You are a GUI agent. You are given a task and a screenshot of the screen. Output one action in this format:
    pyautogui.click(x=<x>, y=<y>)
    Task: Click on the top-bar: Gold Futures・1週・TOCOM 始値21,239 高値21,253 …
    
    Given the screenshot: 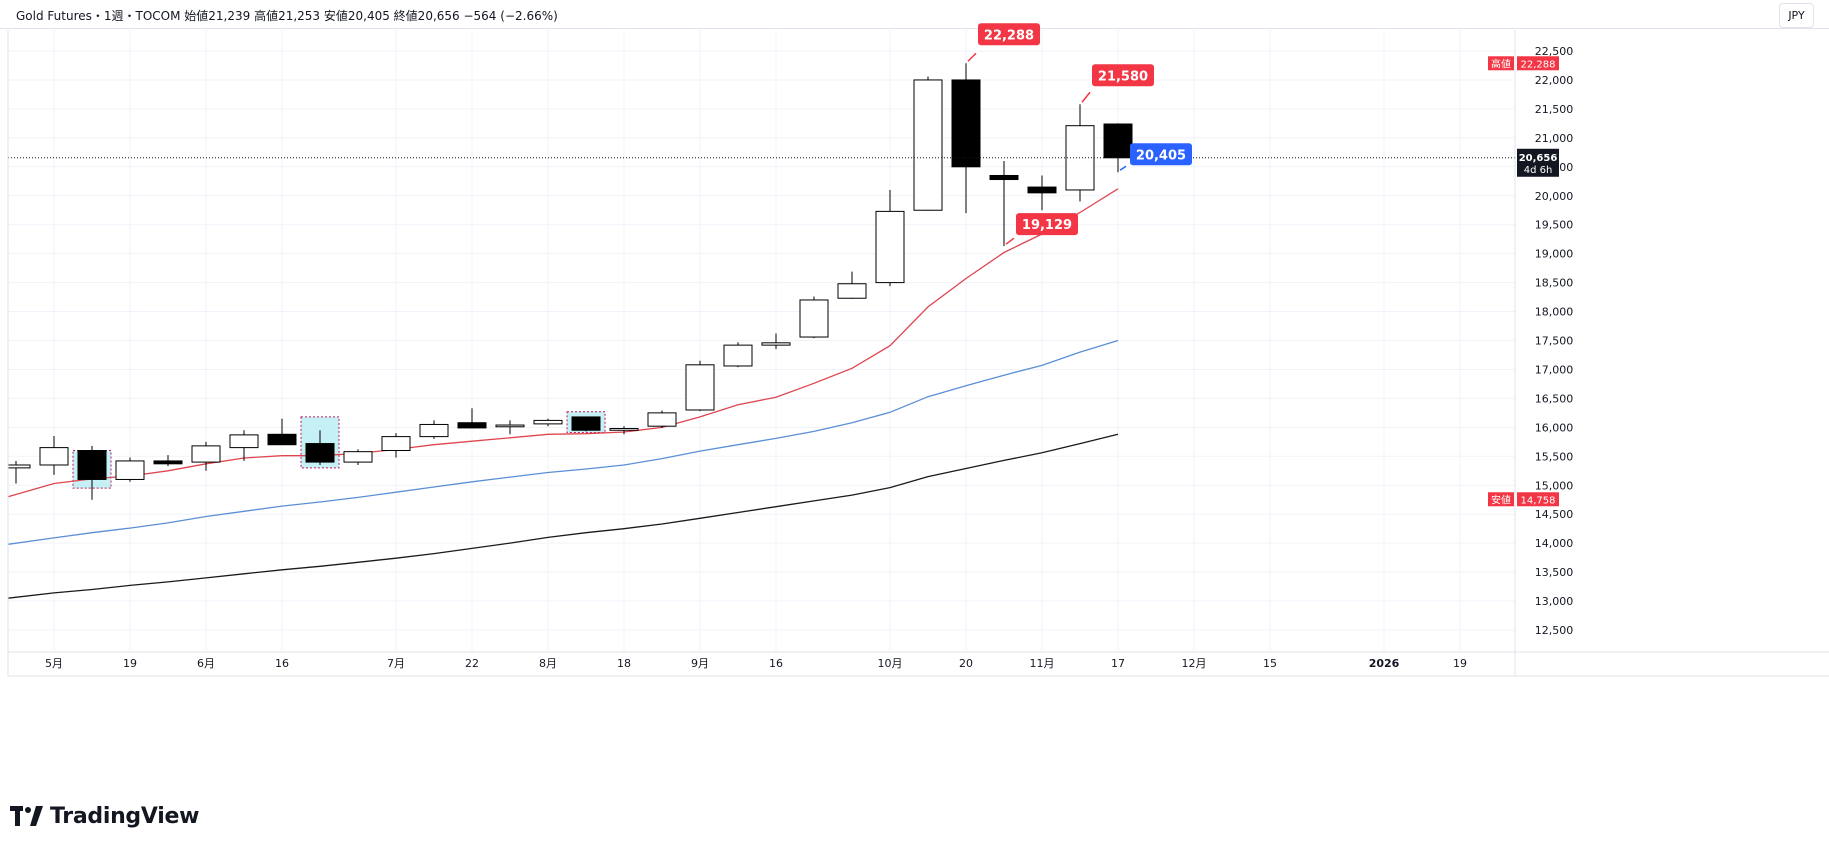 What is the action you would take?
    pyautogui.click(x=914, y=14)
    